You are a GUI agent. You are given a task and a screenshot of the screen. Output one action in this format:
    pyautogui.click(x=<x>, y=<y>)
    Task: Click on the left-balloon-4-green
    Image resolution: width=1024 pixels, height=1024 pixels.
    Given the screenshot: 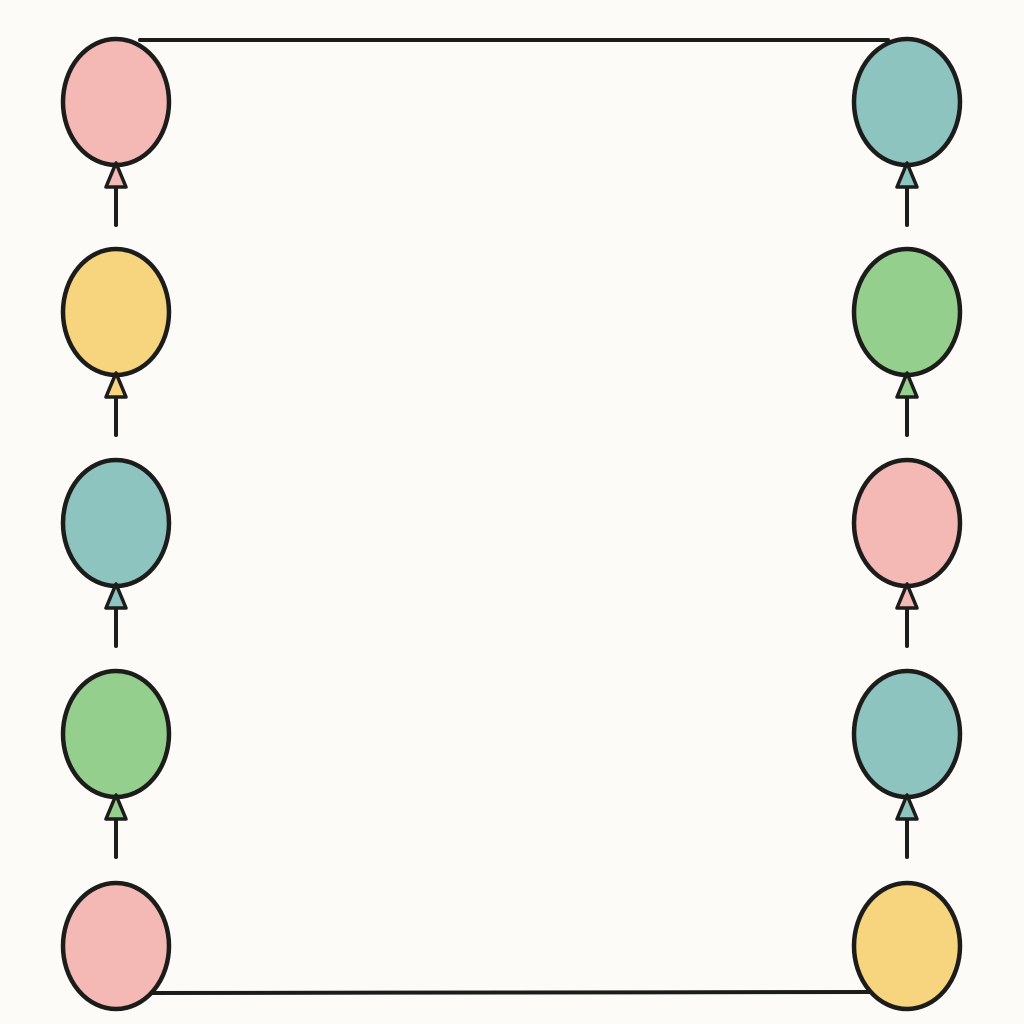 What is the action you would take?
    pyautogui.click(x=116, y=763)
    